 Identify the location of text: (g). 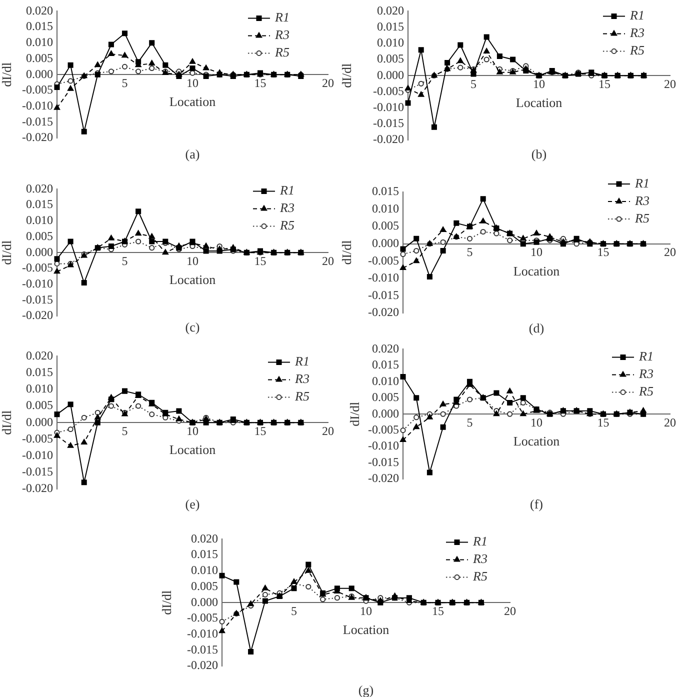
(366, 689).